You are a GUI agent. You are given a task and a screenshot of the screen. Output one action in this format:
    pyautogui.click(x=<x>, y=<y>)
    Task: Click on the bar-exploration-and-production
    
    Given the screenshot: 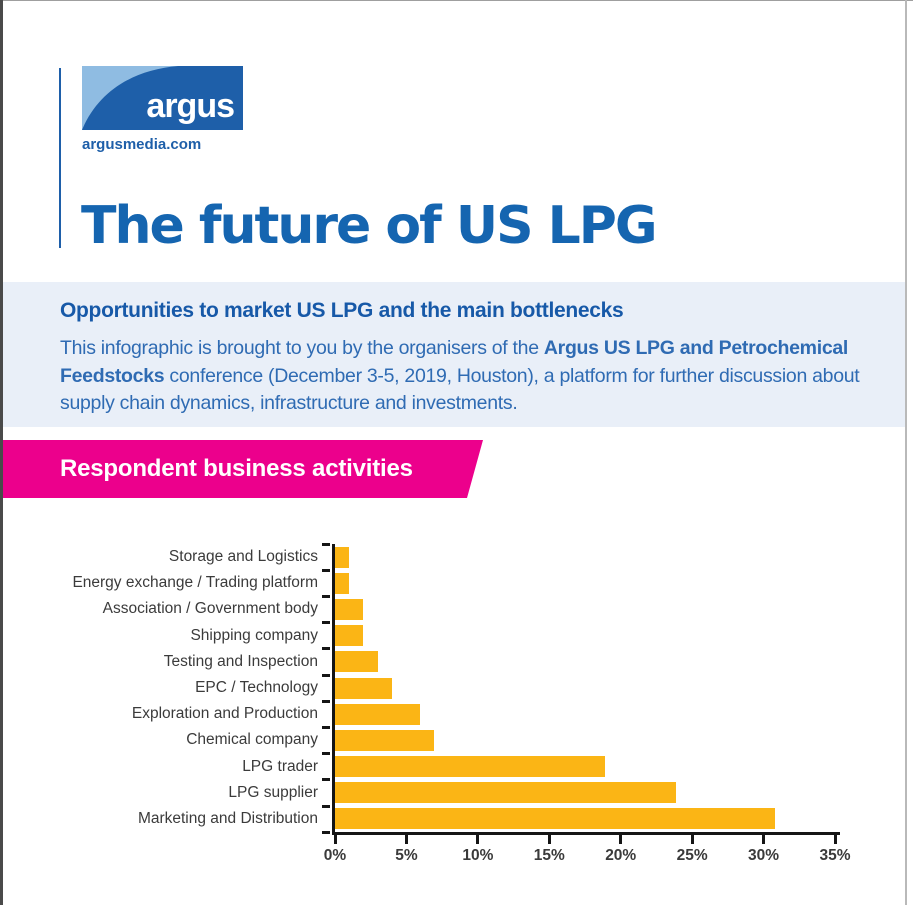 What is the action you would take?
    pyautogui.click(x=378, y=714)
    